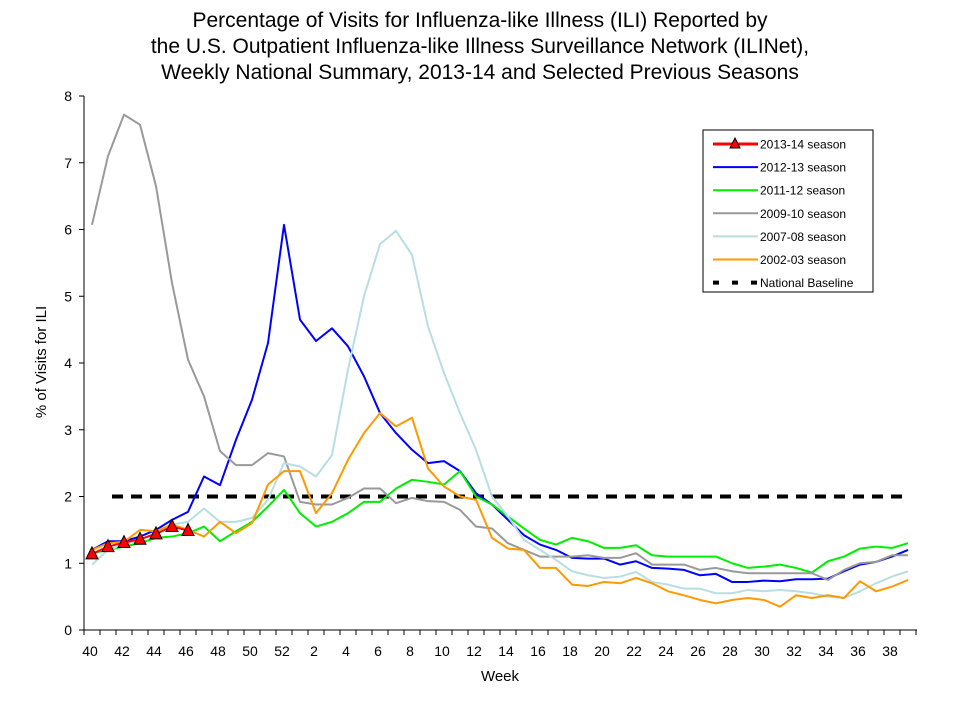 This screenshot has height=720, width=960. I want to click on x-tick-label: 2, so click(314, 651).